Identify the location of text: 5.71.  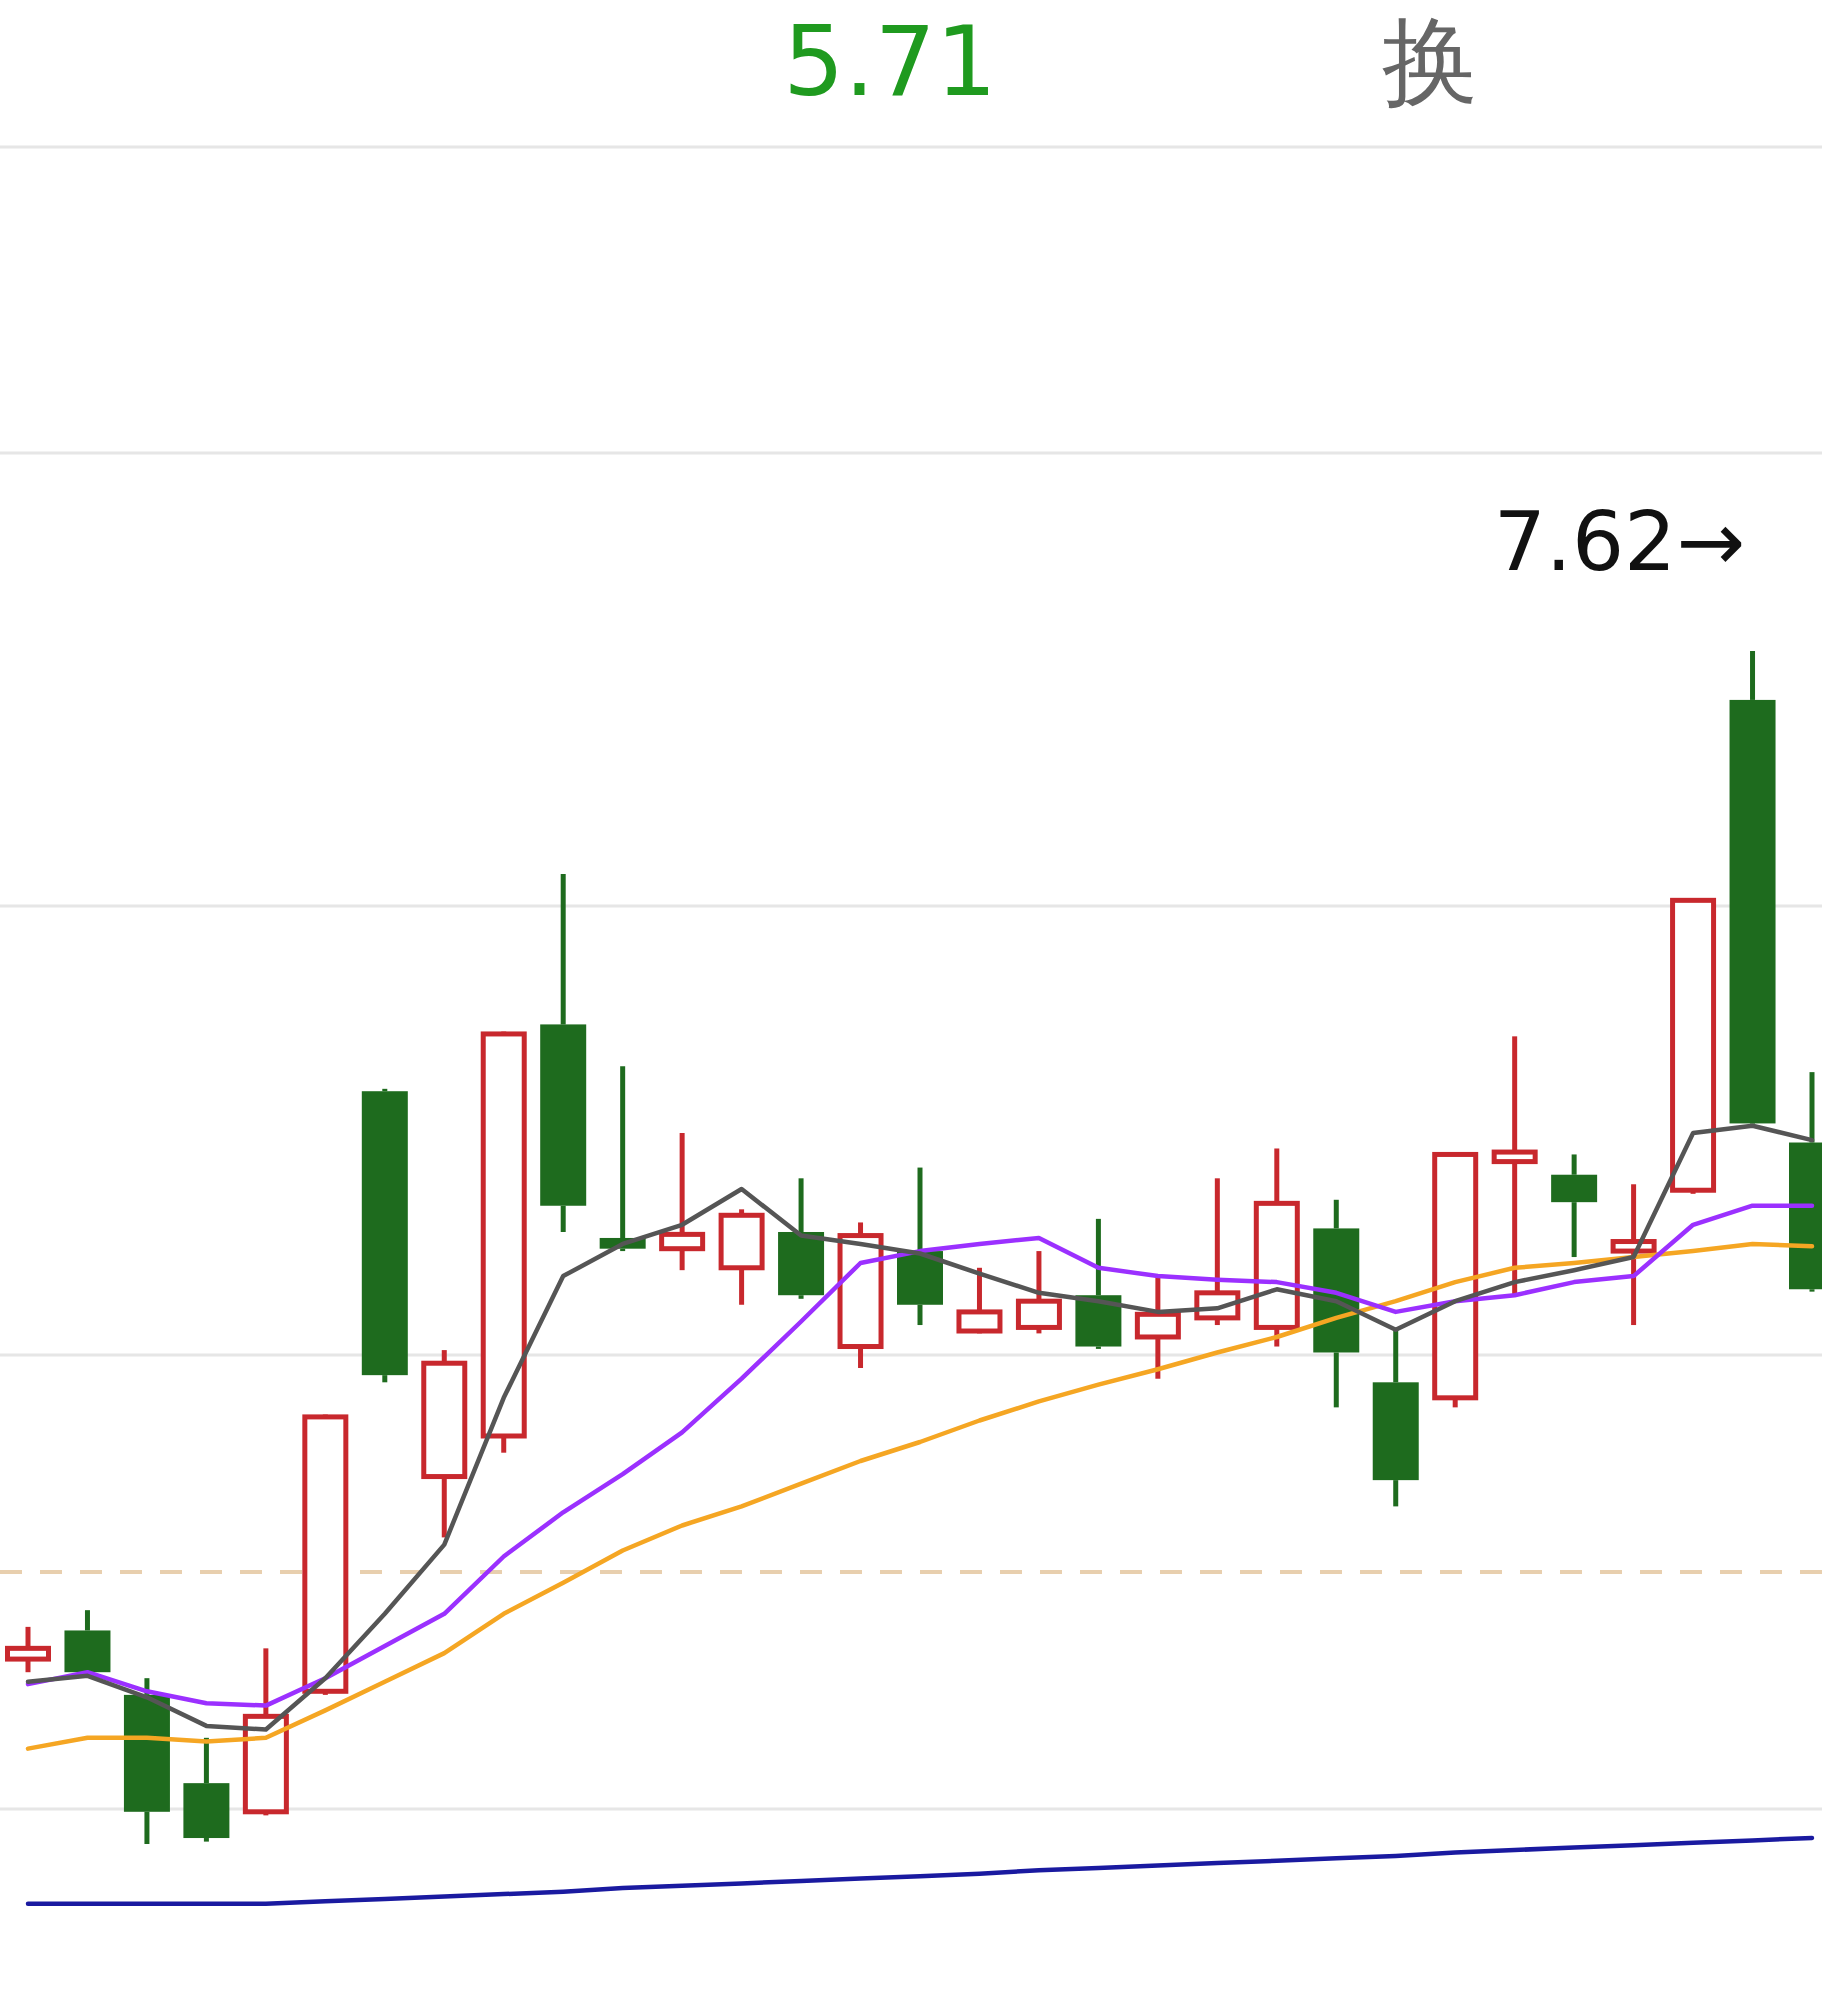
(890, 62).